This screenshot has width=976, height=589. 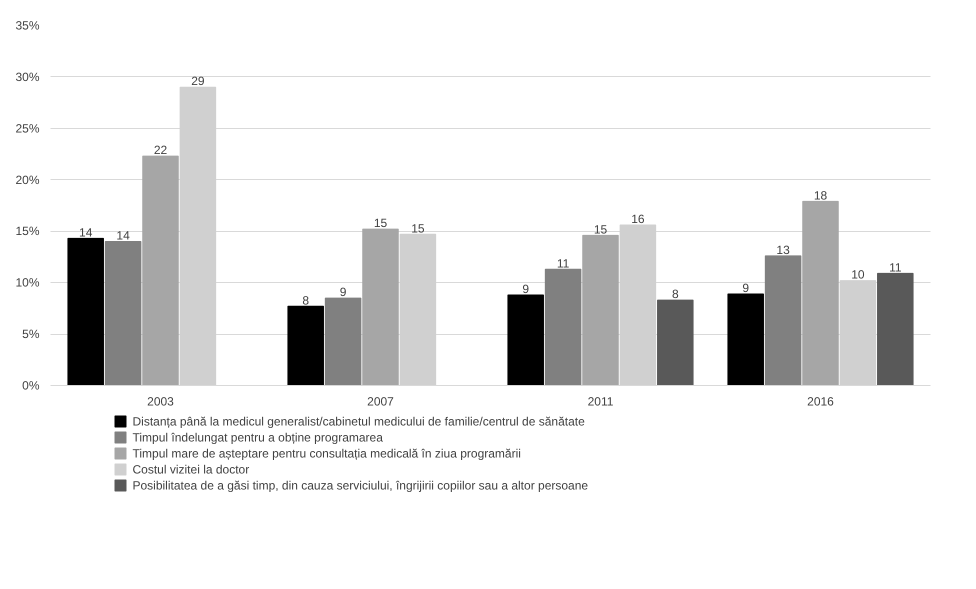 I want to click on y-tick-label: 0%, so click(x=31, y=385).